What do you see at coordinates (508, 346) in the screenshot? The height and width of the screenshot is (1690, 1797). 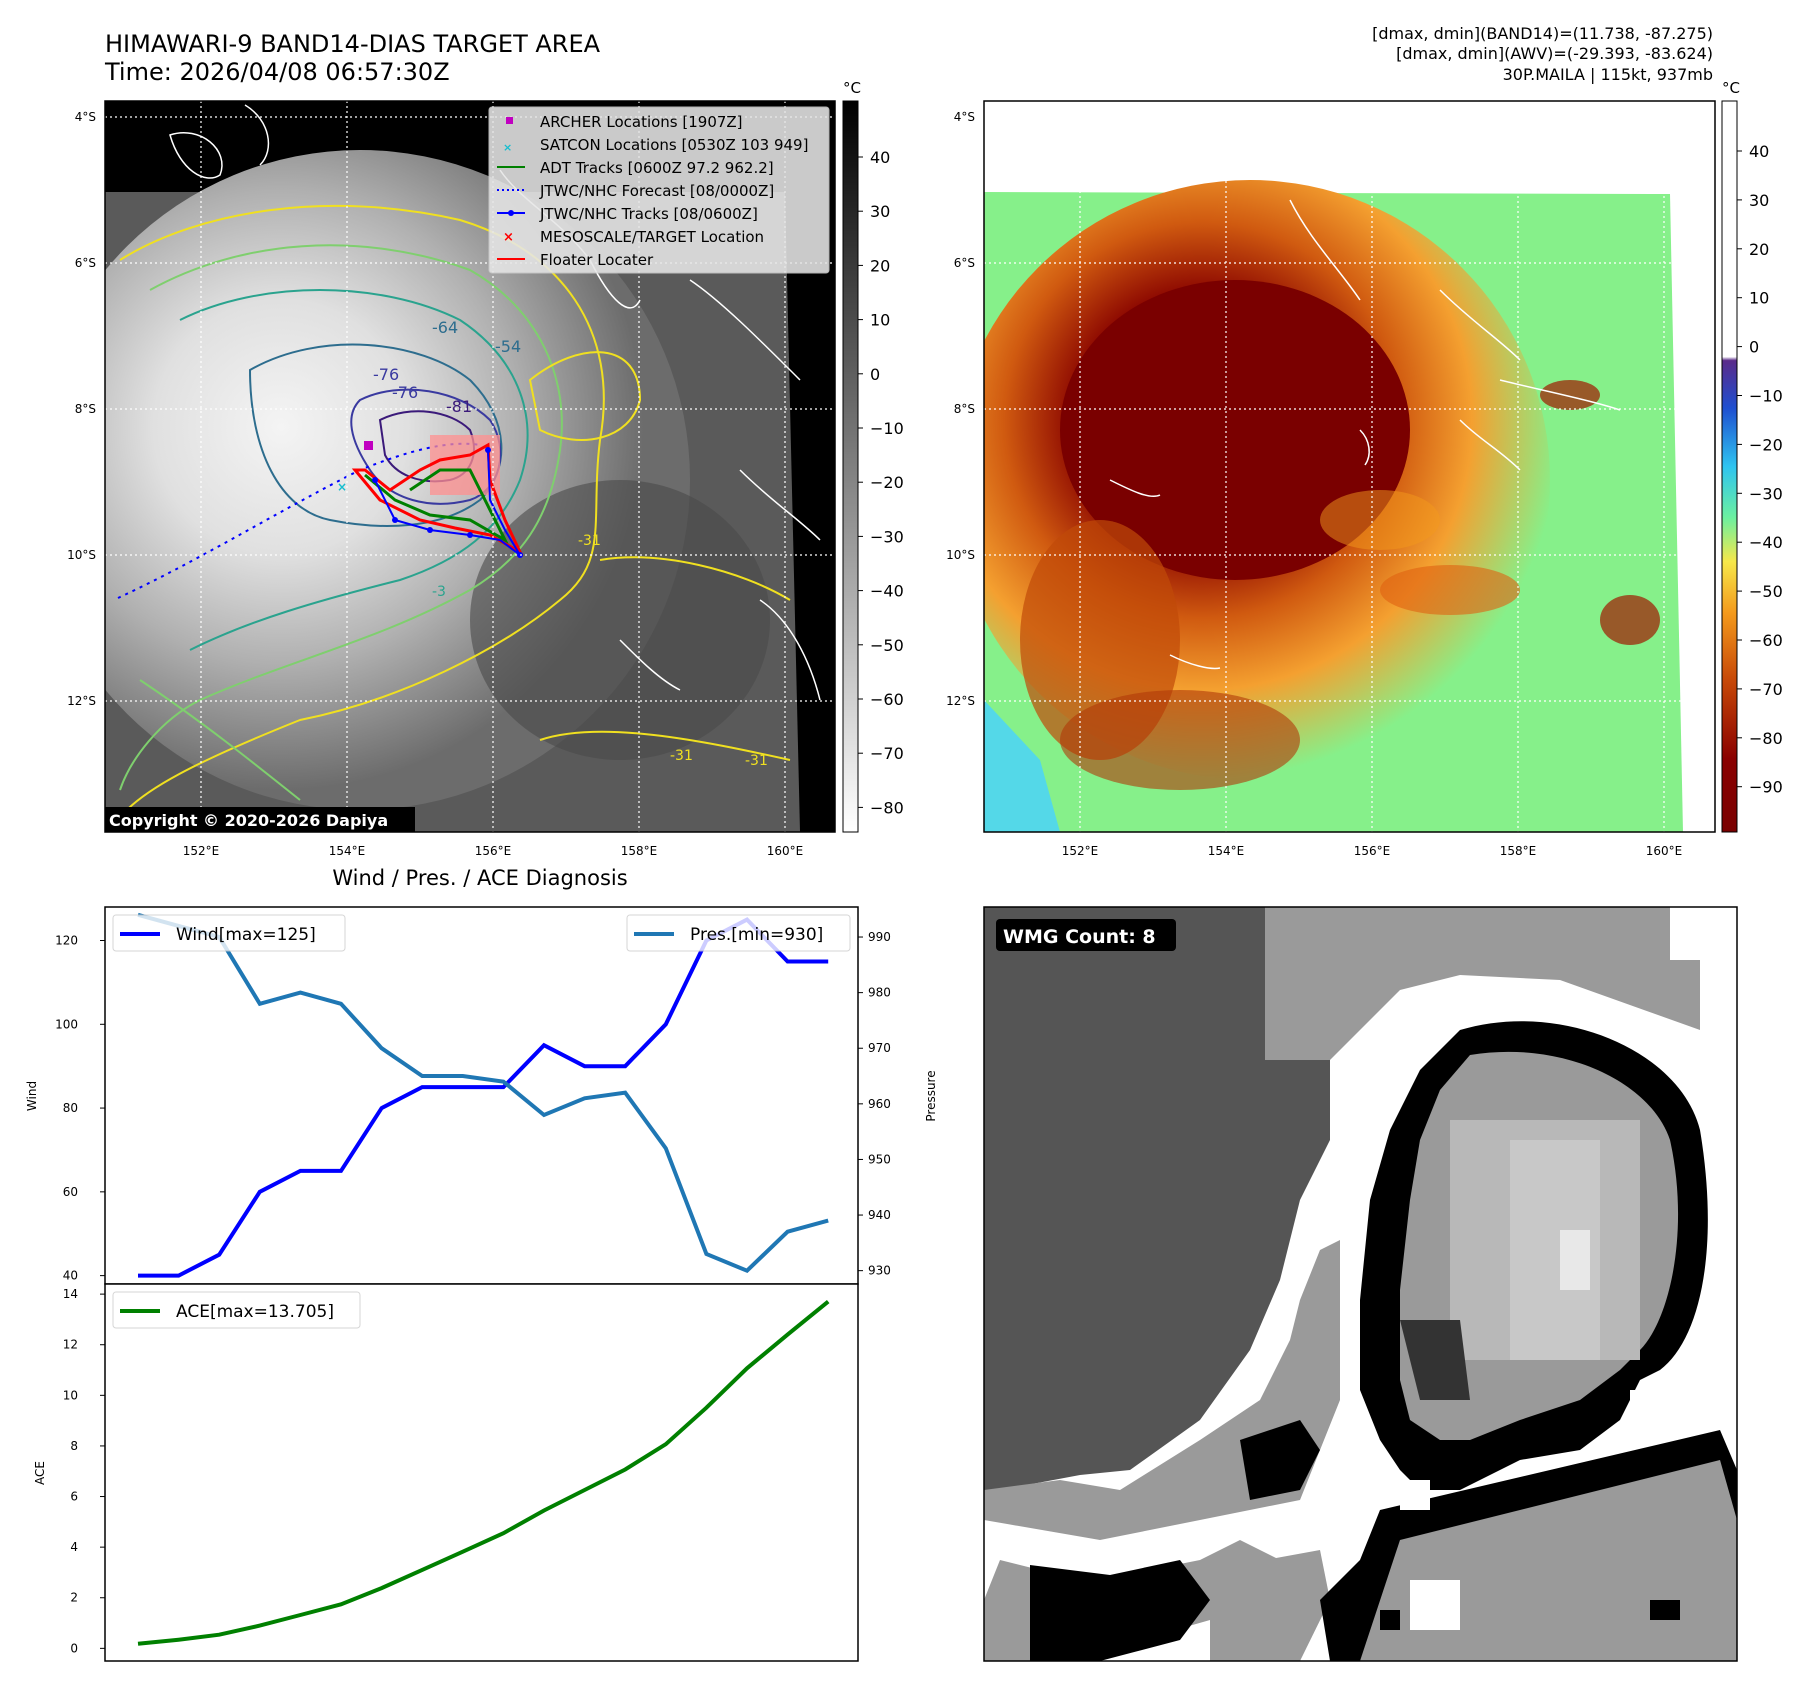 I see `contour-label: -54` at bounding box center [508, 346].